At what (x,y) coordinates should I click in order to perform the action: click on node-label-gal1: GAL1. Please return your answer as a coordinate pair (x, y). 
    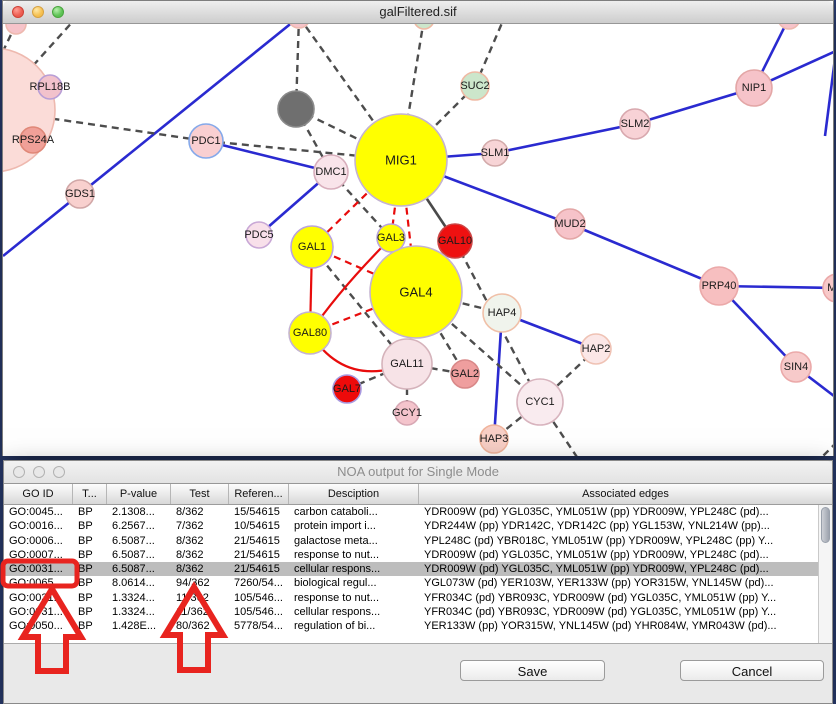
    Looking at the image, I should click on (312, 247).